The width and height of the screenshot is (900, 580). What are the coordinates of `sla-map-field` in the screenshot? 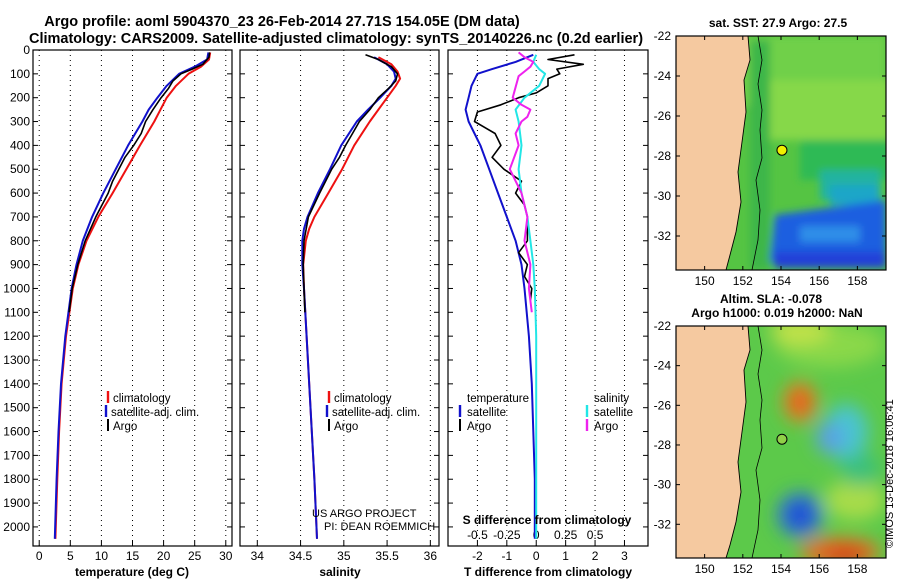 It's located at (781, 442).